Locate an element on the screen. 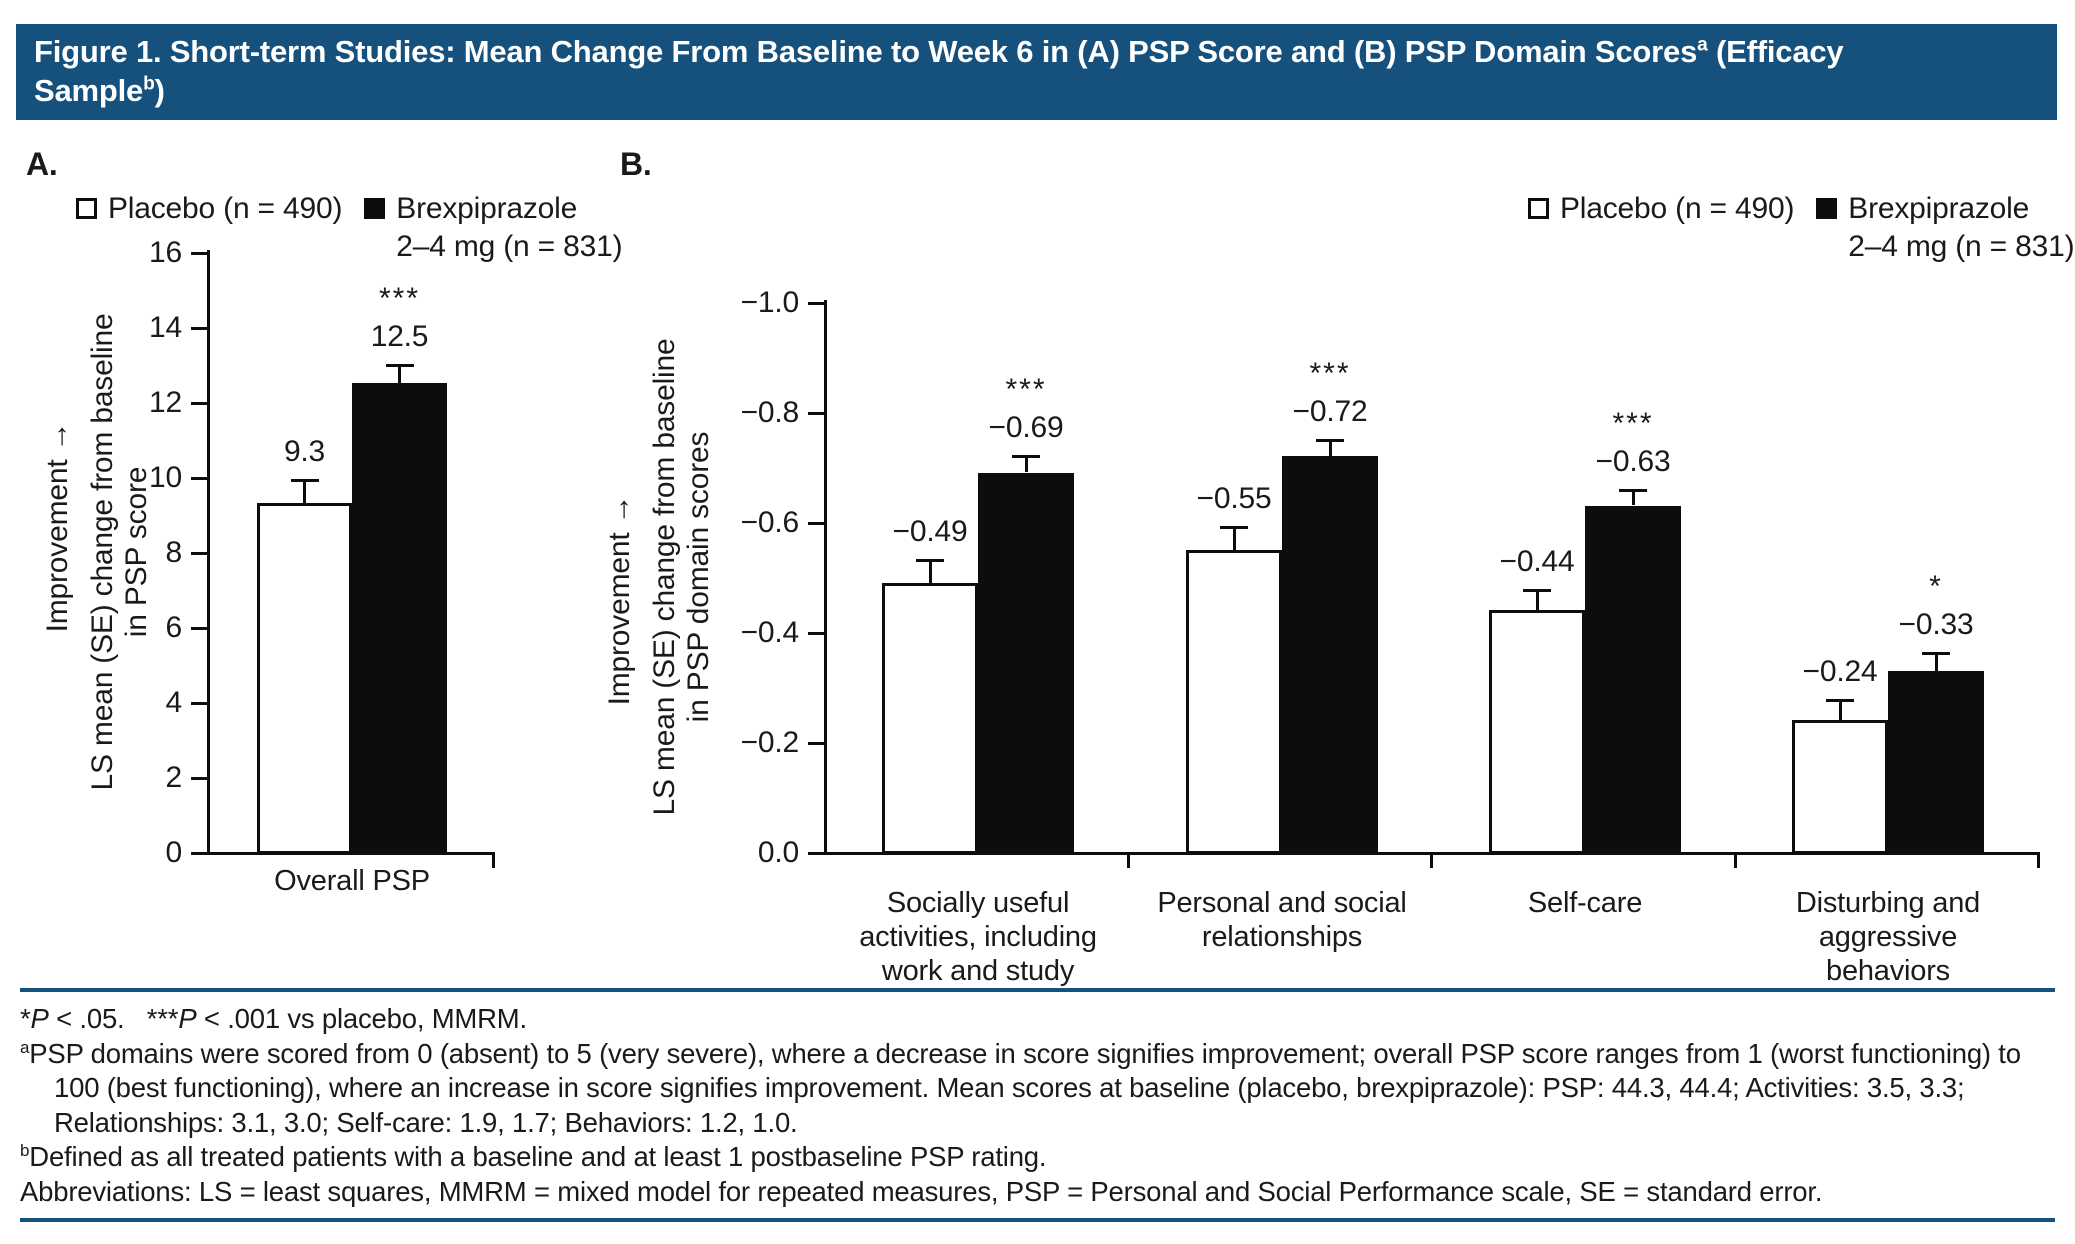  divider-rule-bottom is located at coordinates (1037, 1220).